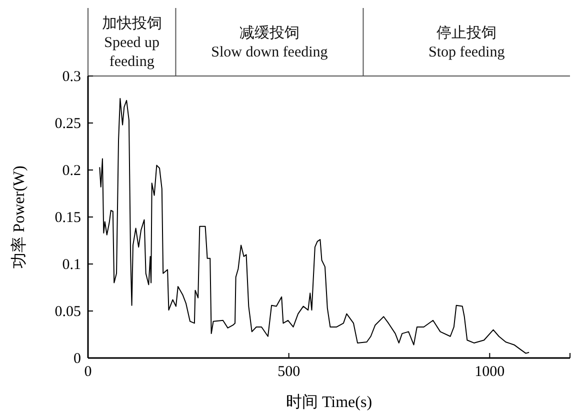 This screenshot has width=580, height=415. I want to click on x-tick-label: 500, so click(289, 372).